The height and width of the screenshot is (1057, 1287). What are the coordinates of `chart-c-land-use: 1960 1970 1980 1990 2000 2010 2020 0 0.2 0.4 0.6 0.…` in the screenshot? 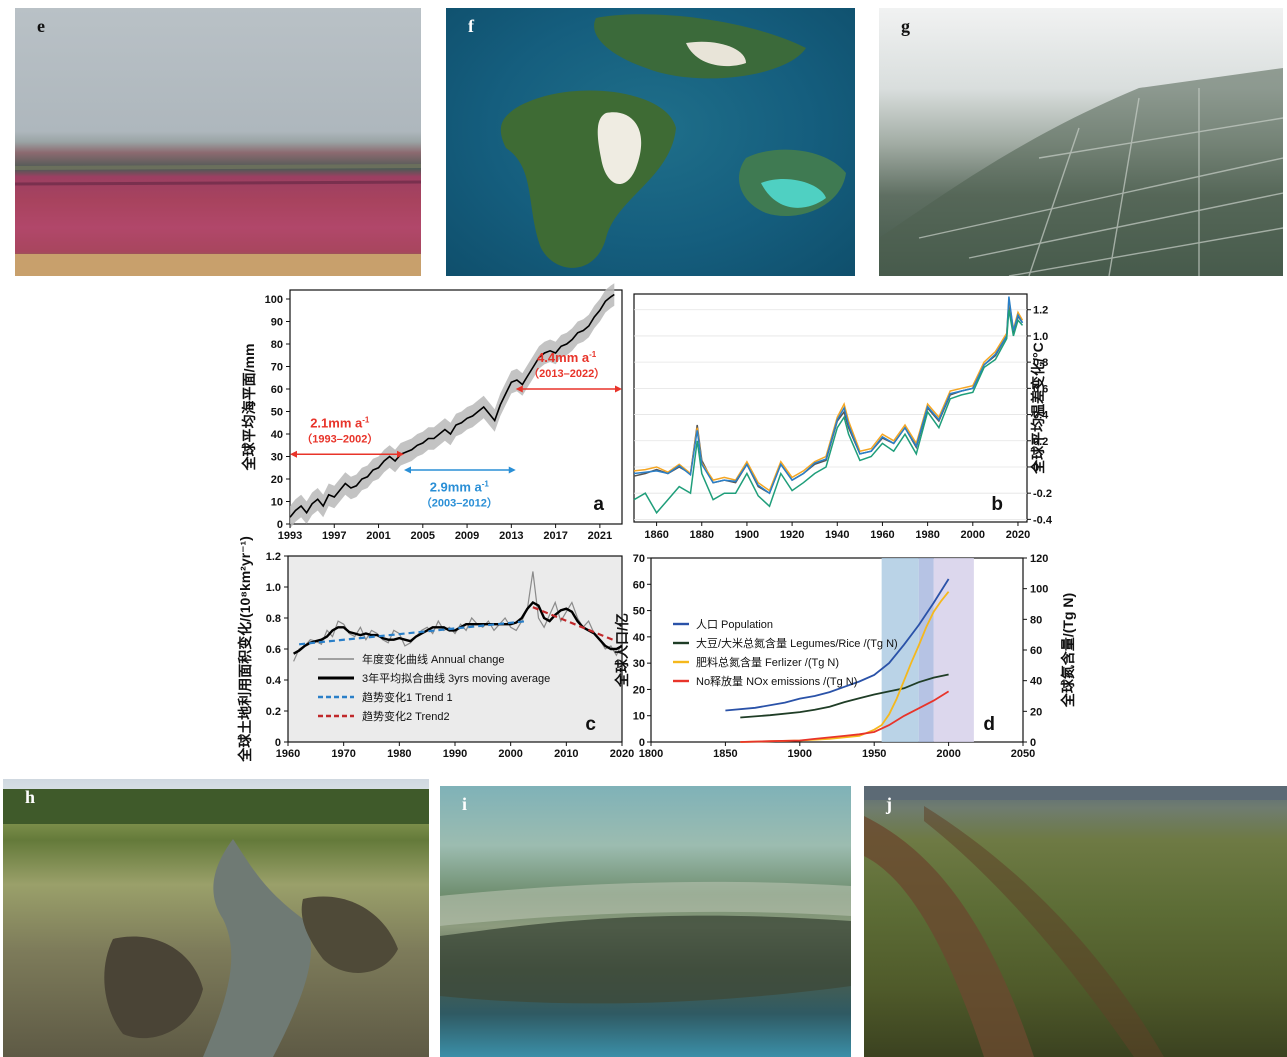 It's located at (435, 649).